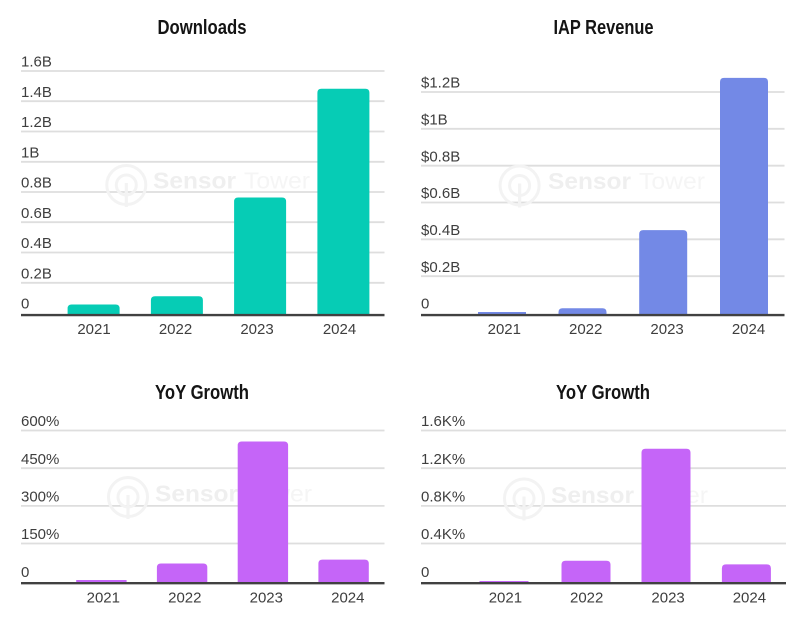 This screenshot has height=619, width=800. What do you see at coordinates (443, 459) in the screenshot?
I see `svg-text: 1.2K%` at bounding box center [443, 459].